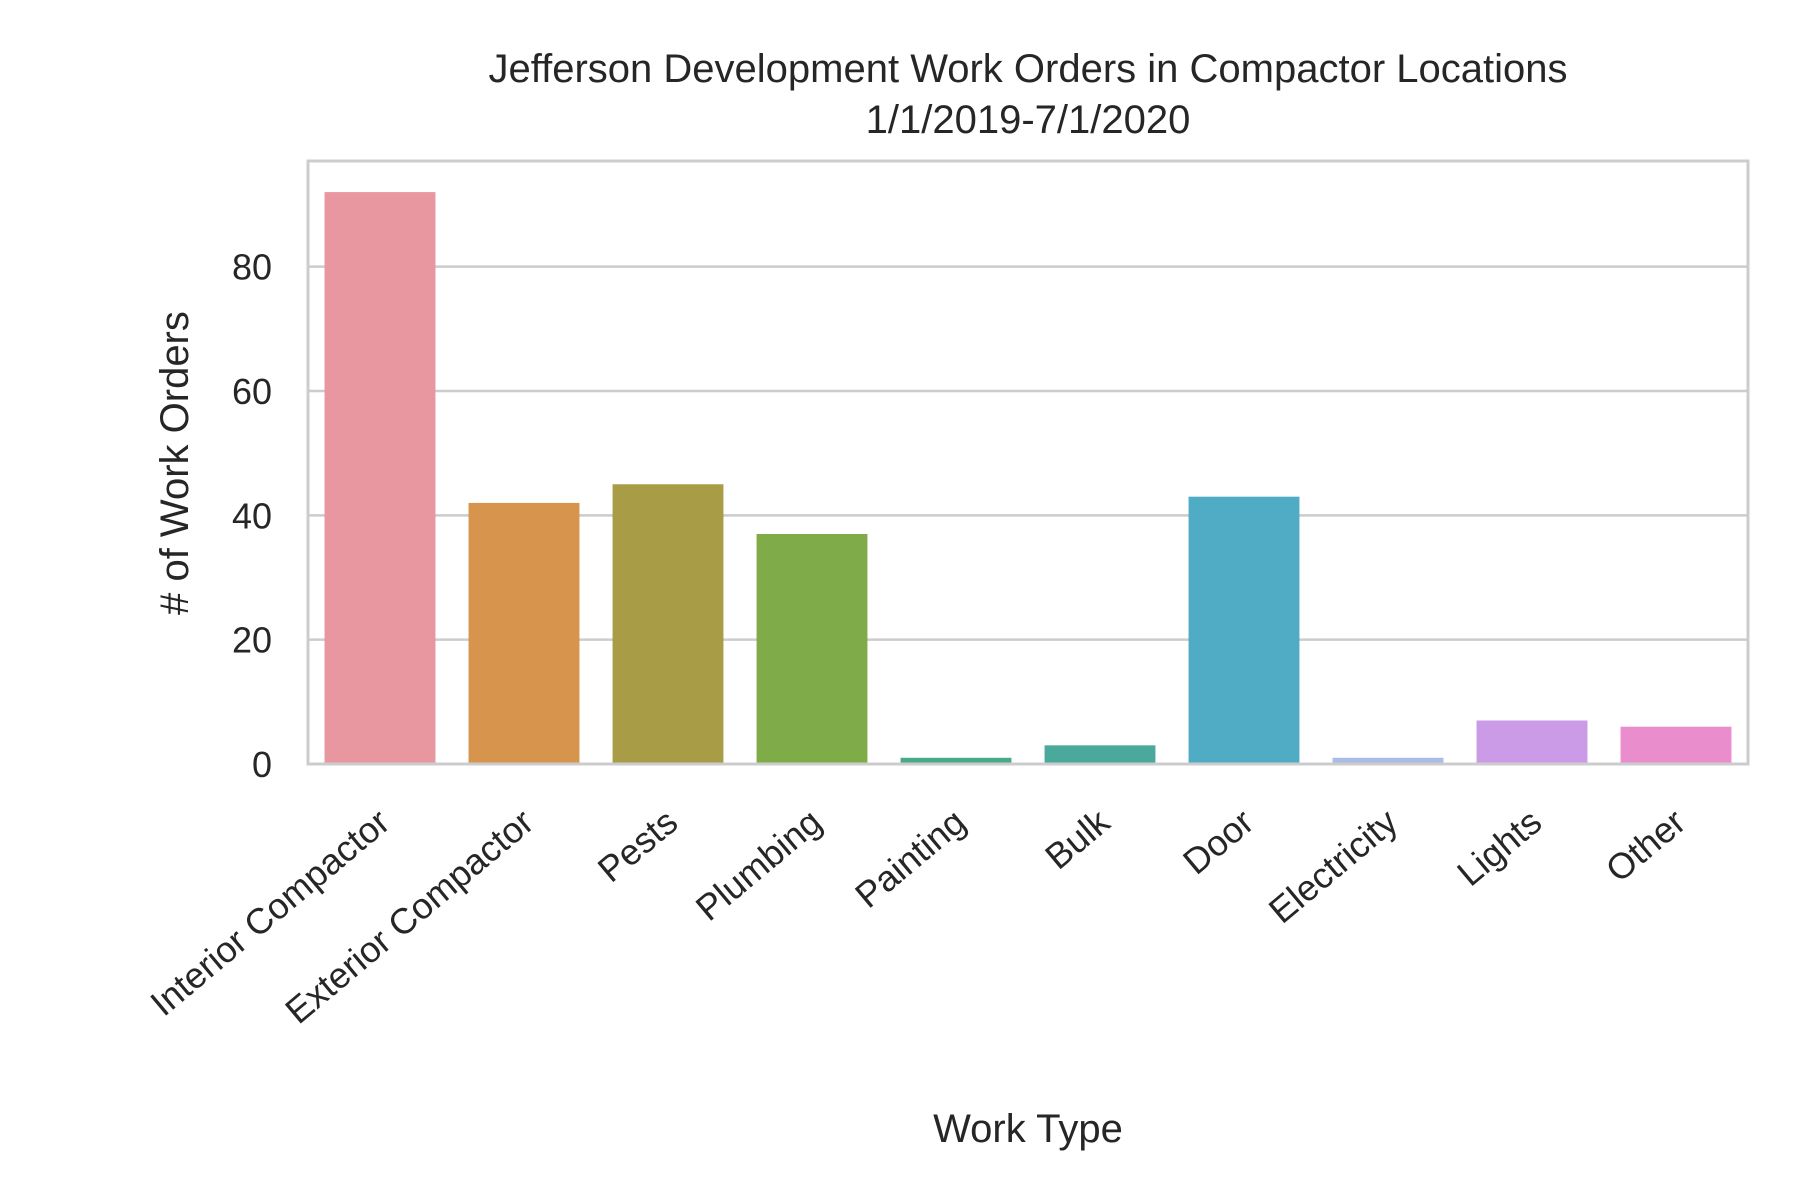 The width and height of the screenshot is (1800, 1200). Describe the element at coordinates (409, 916) in the screenshot. I see `x-tick-label: Exterior Compactor` at that location.